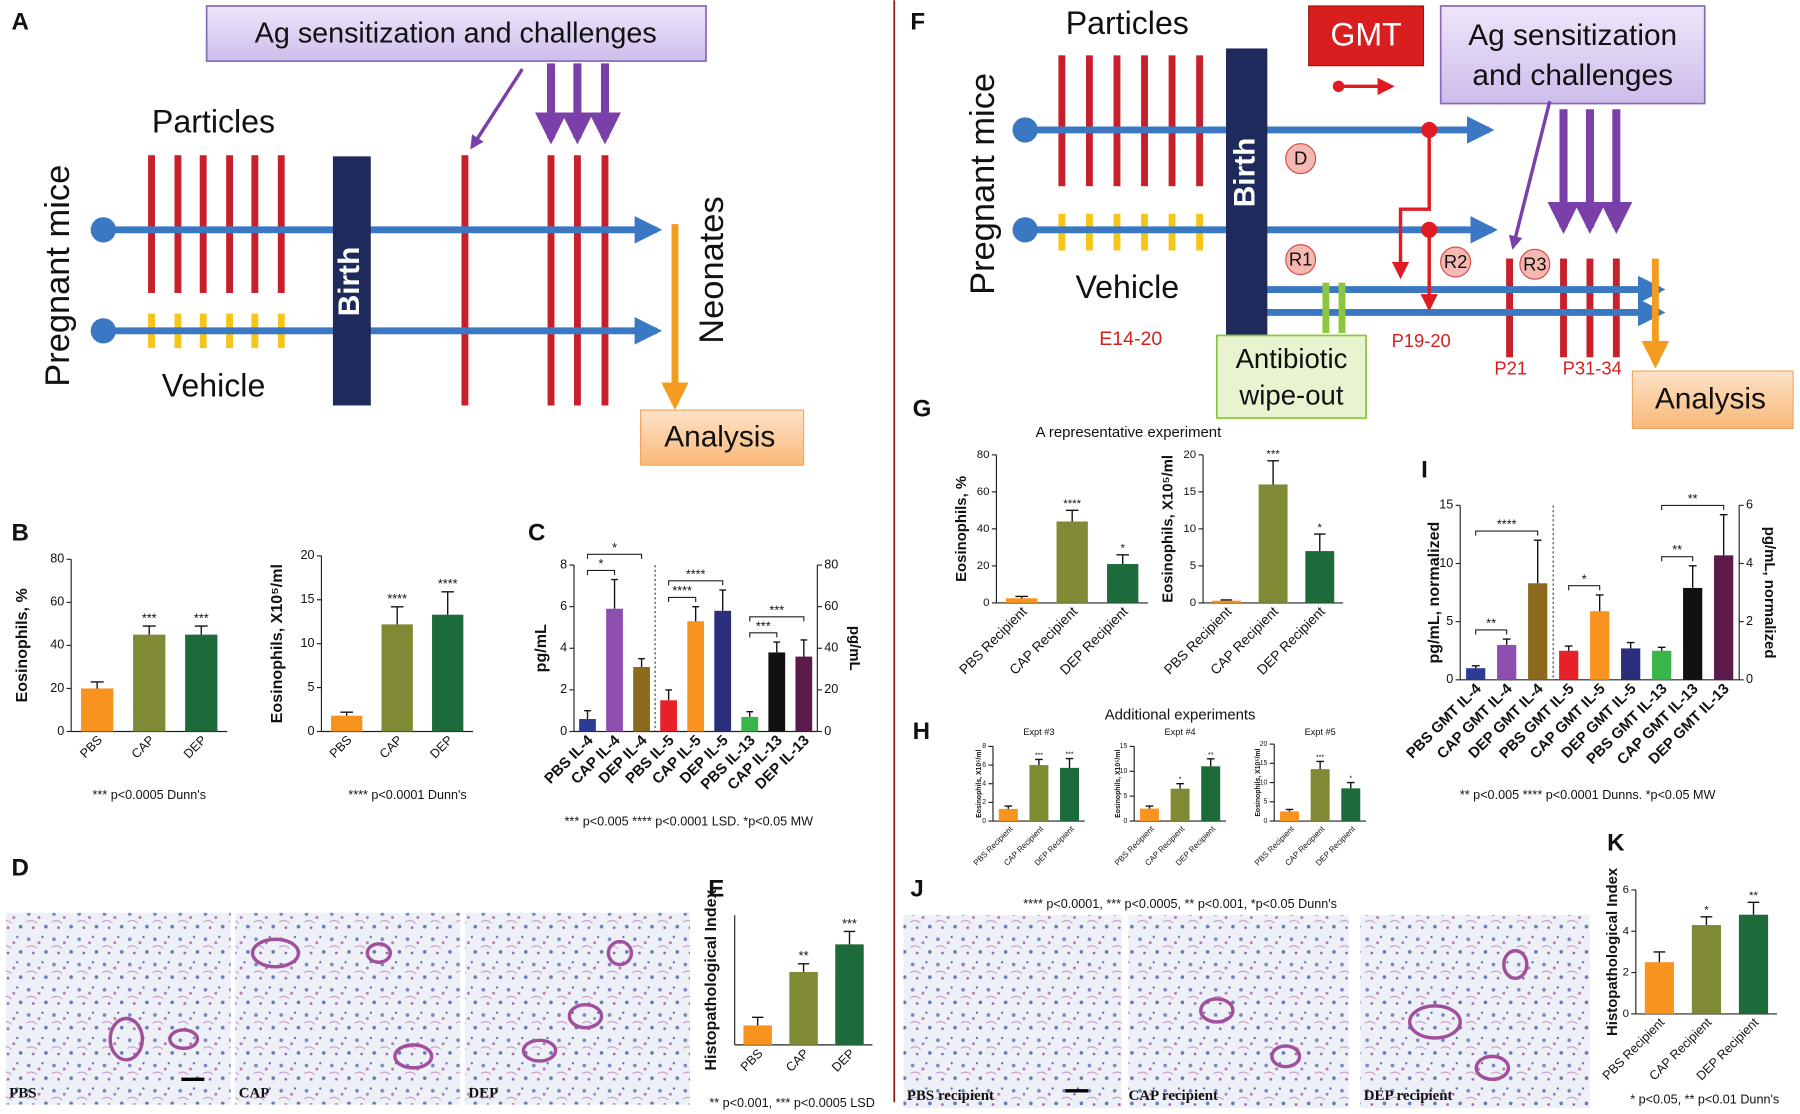 This screenshot has width=1800, height=1114. Describe the element at coordinates (1769, 593) in the screenshot. I see `y2-axis-label: pg/mL, normalized` at that location.